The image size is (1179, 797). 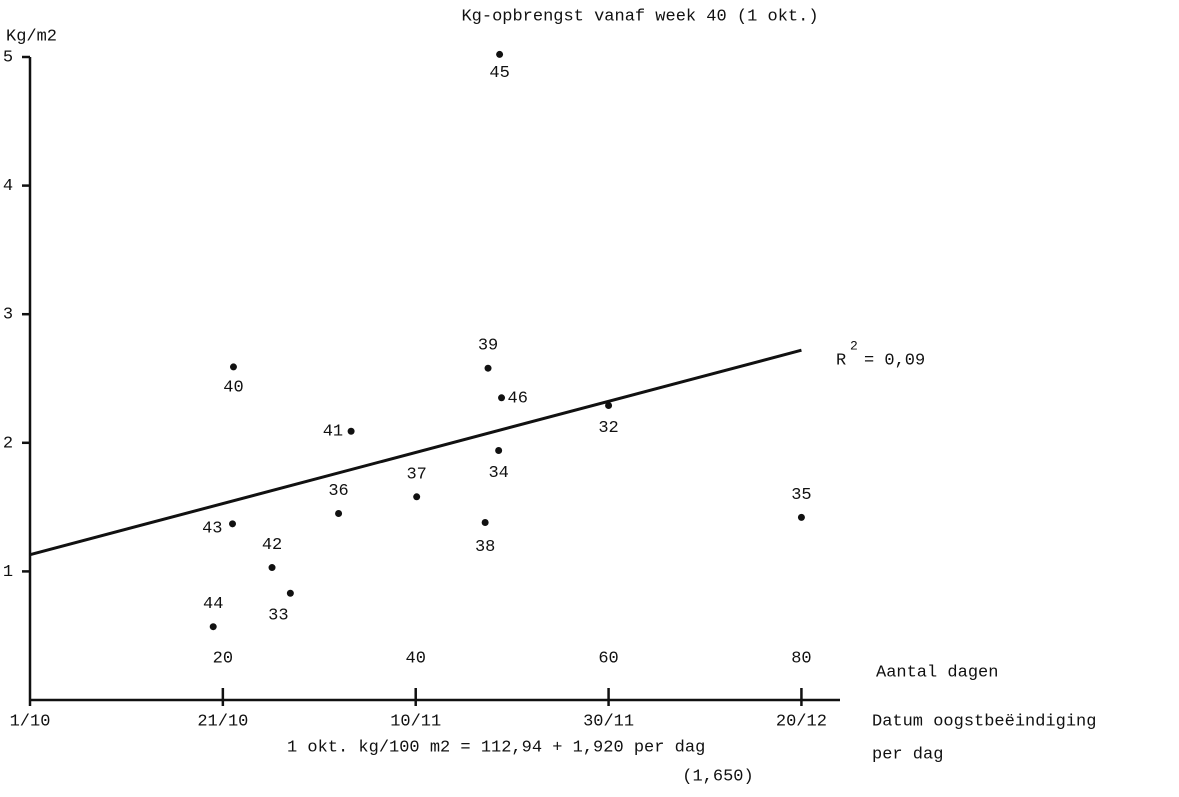 What do you see at coordinates (415, 721) in the screenshot?
I see `x2-tick-label: 10/11` at bounding box center [415, 721].